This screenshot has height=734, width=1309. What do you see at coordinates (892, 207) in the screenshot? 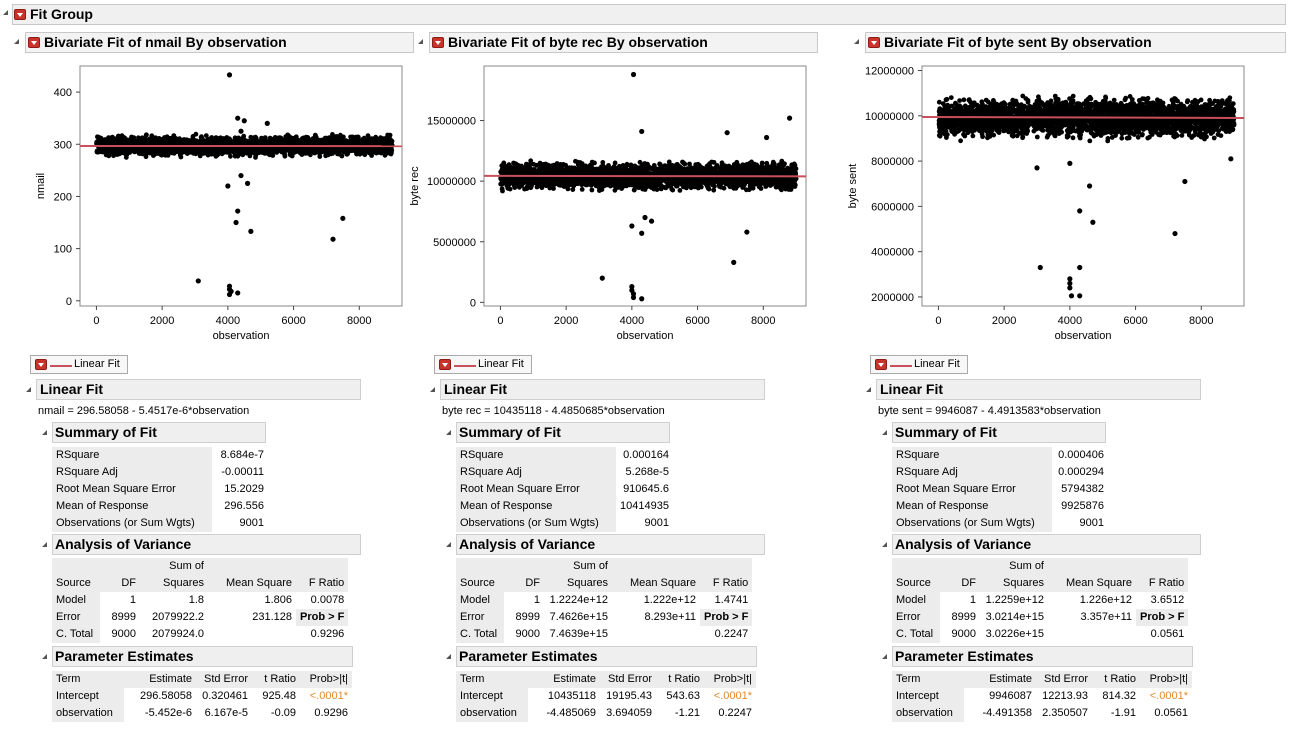
I see `y-tick-label: 6000000` at bounding box center [892, 207].